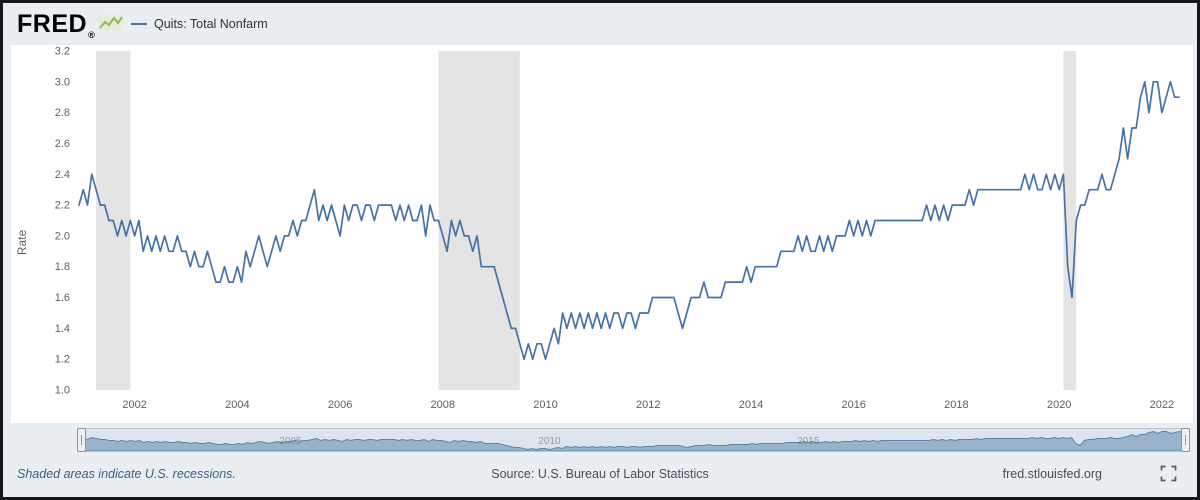  I want to click on x-tick-label: 2004, so click(237, 405).